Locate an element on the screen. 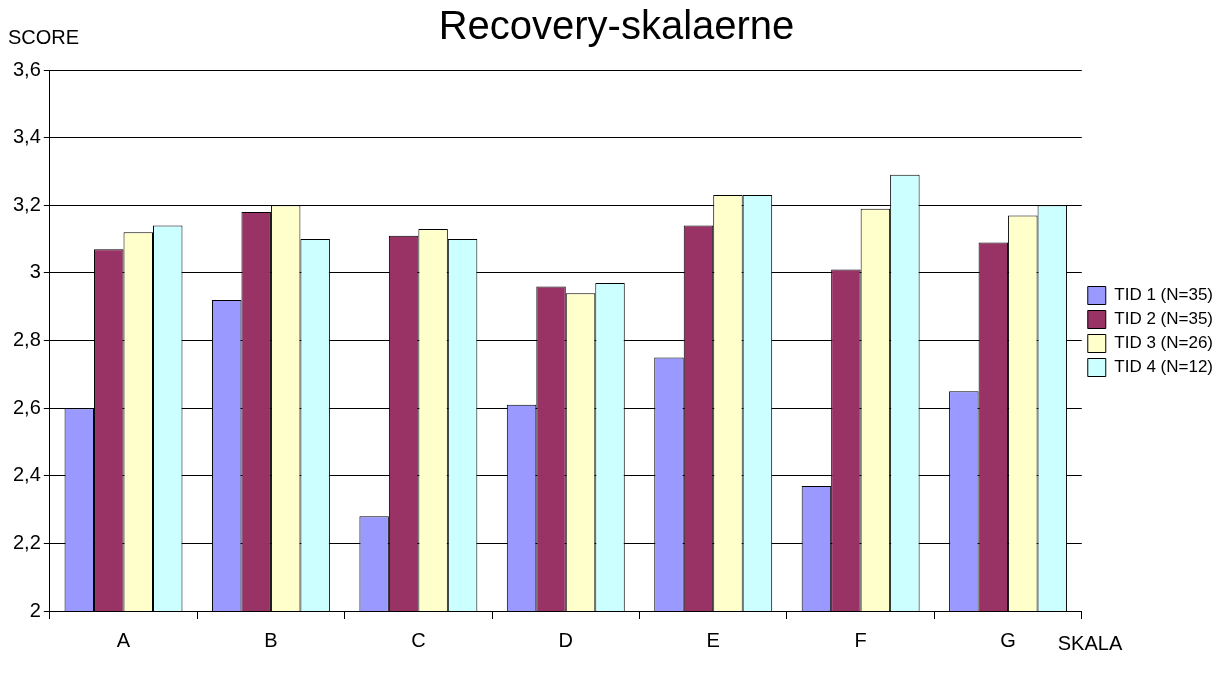 The height and width of the screenshot is (673, 1225). x-tick-label: E is located at coordinates (713, 639).